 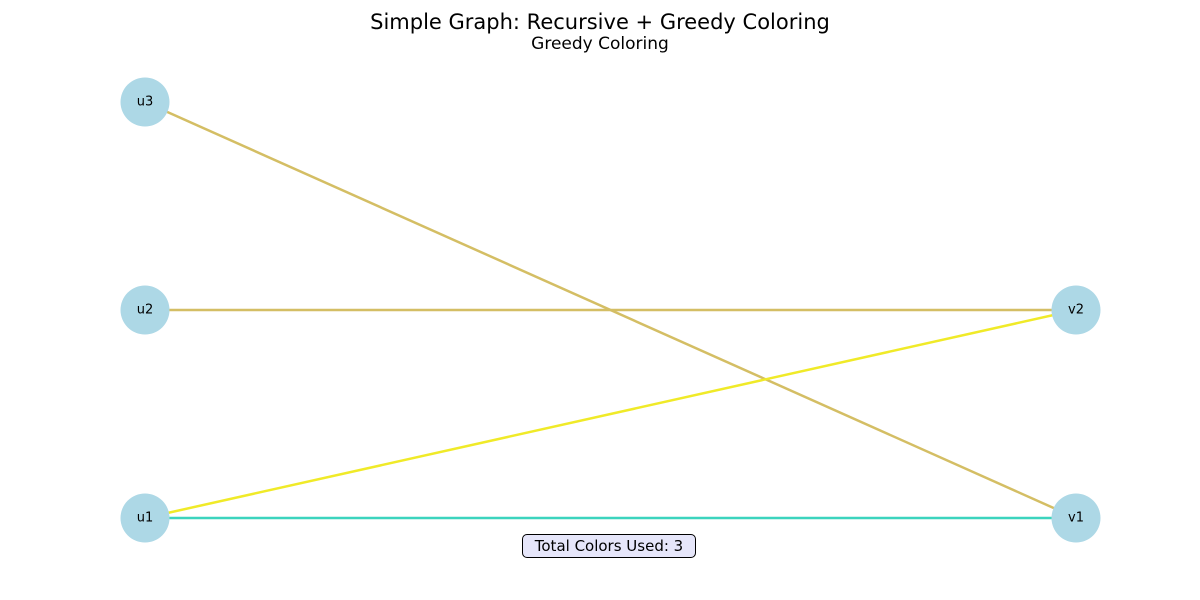 I want to click on node-label-v2: v2, so click(x=1076, y=310).